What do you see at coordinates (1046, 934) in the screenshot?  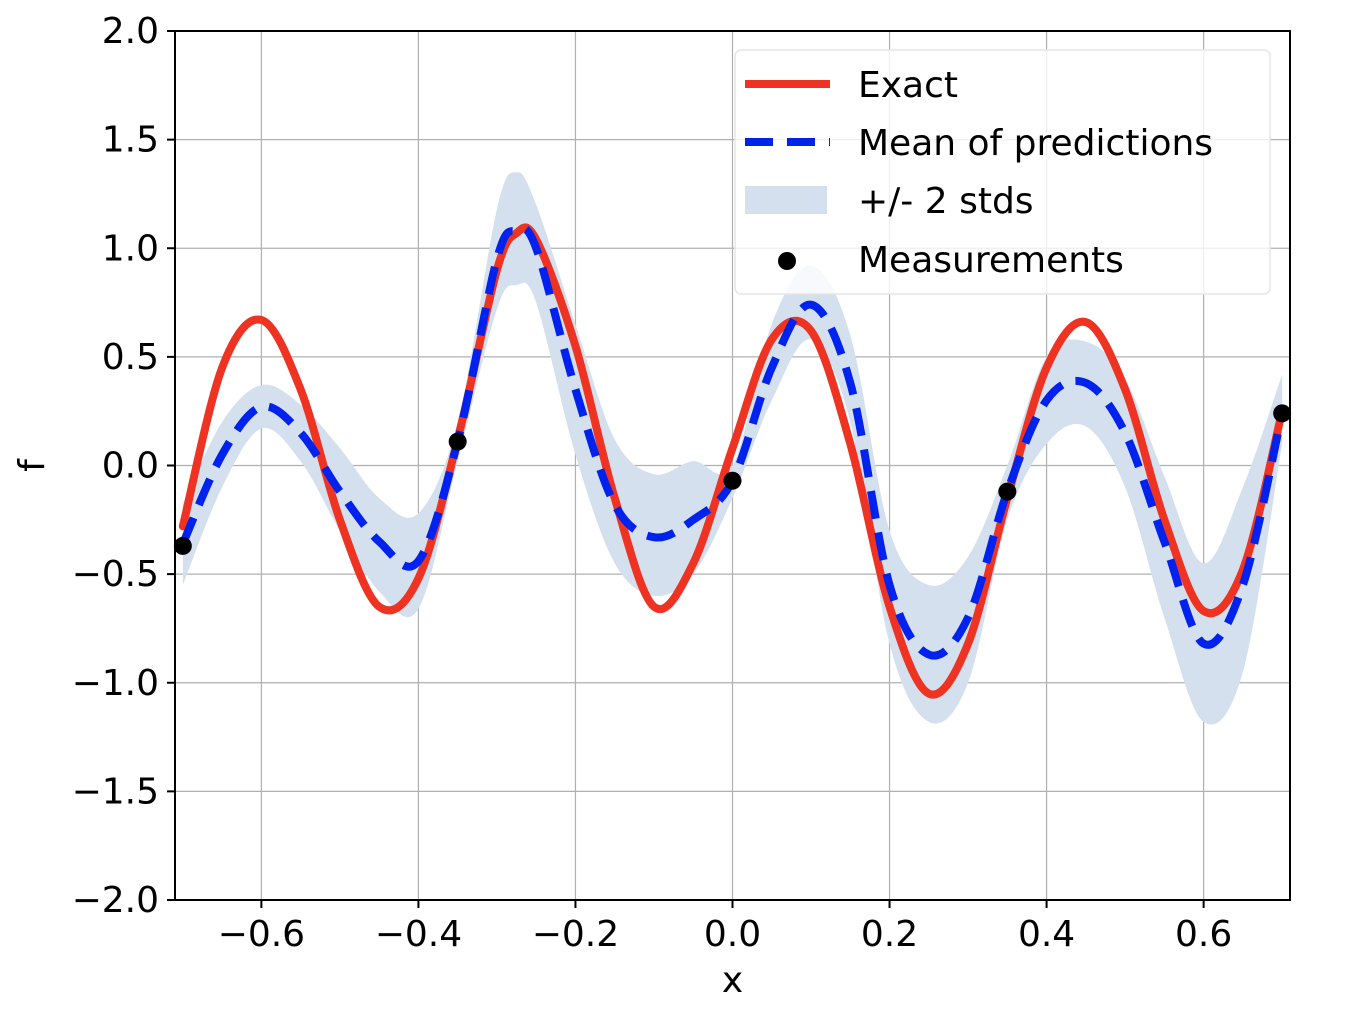 I see `x-tick-label: 0.4` at bounding box center [1046, 934].